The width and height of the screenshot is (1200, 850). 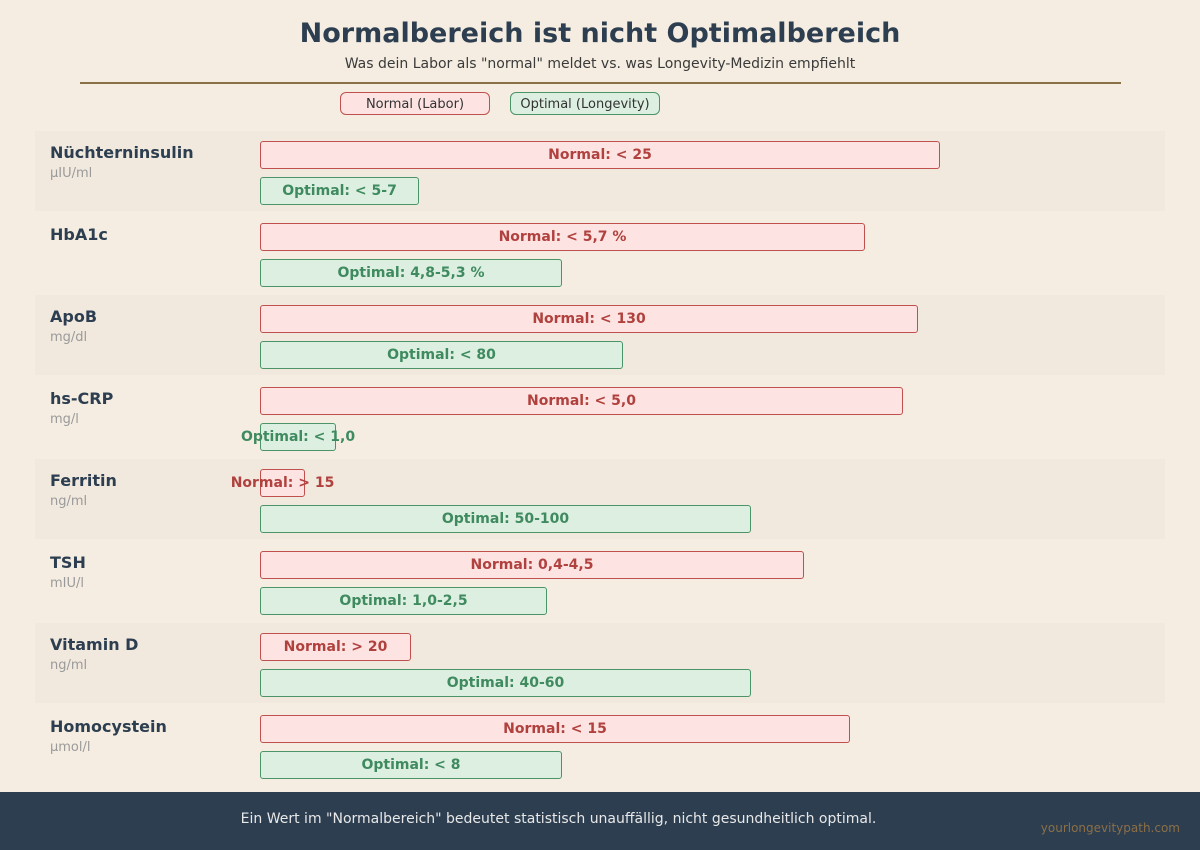 I want to click on normal-range-bar: Normal: < 15, so click(x=555, y=729).